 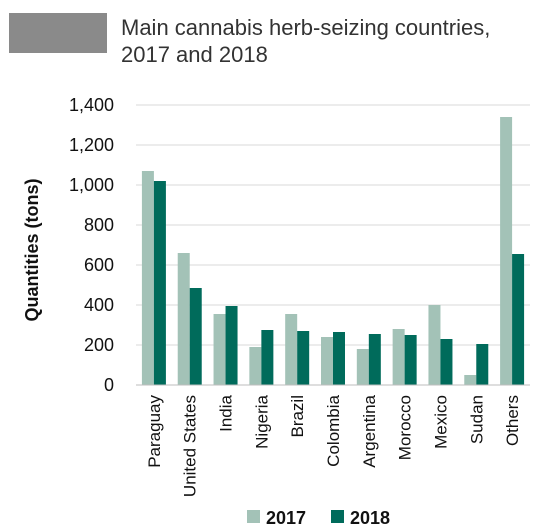 What do you see at coordinates (99, 345) in the screenshot?
I see `y-tick-label: 200` at bounding box center [99, 345].